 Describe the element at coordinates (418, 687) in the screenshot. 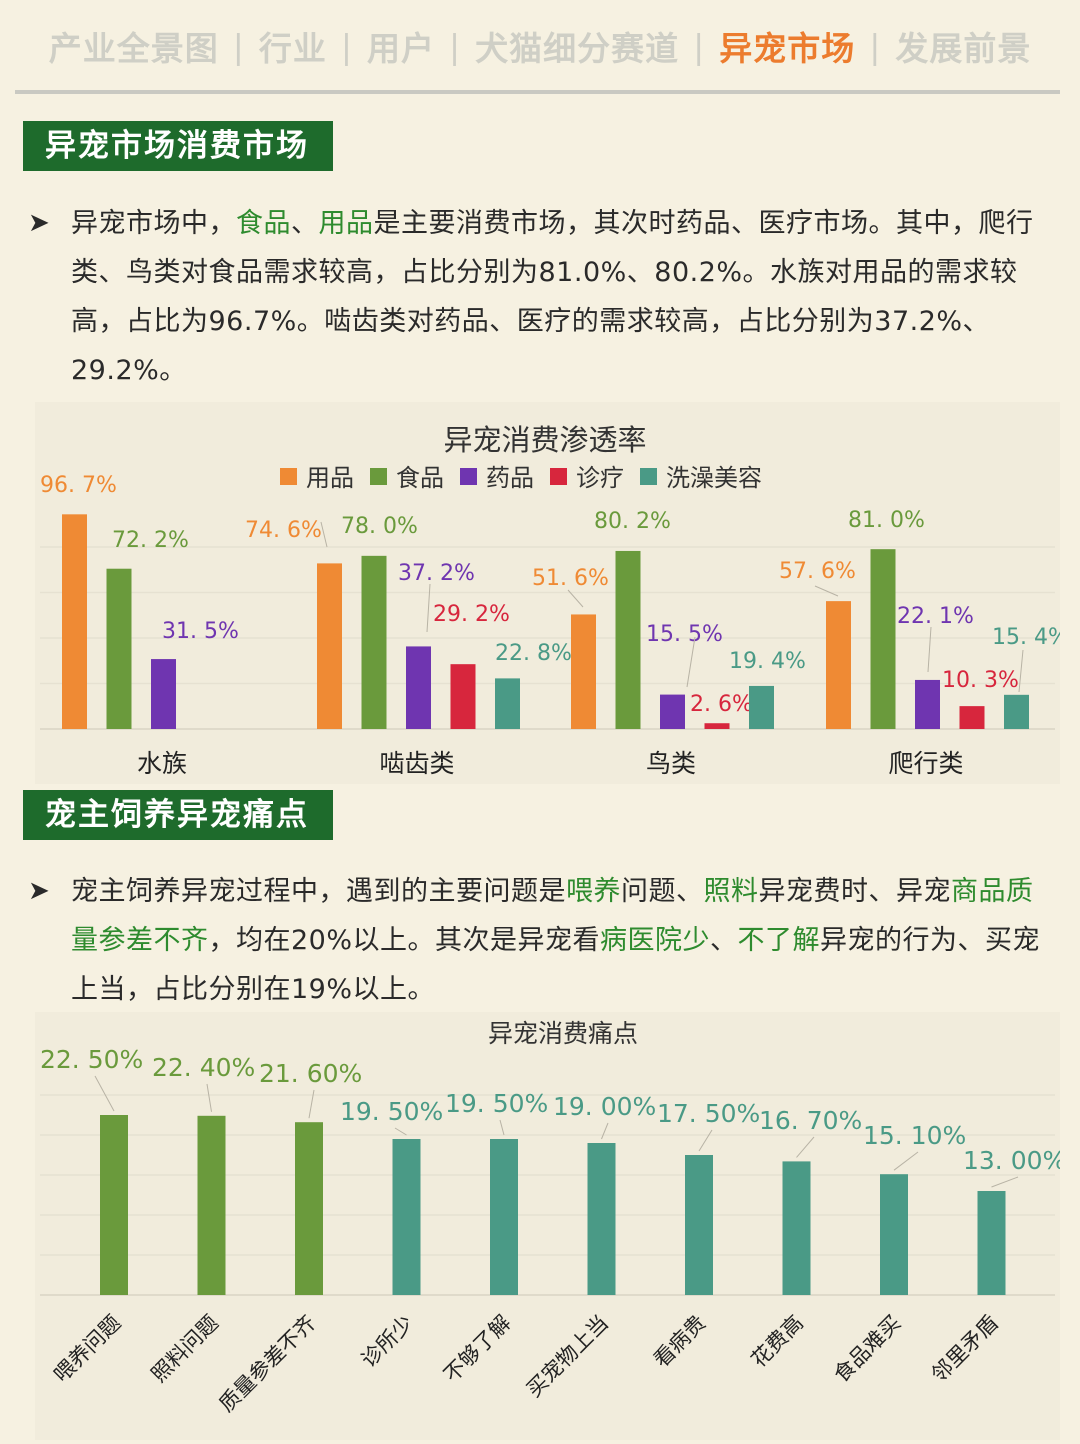

I see `bar-啮齿类-药品` at that location.